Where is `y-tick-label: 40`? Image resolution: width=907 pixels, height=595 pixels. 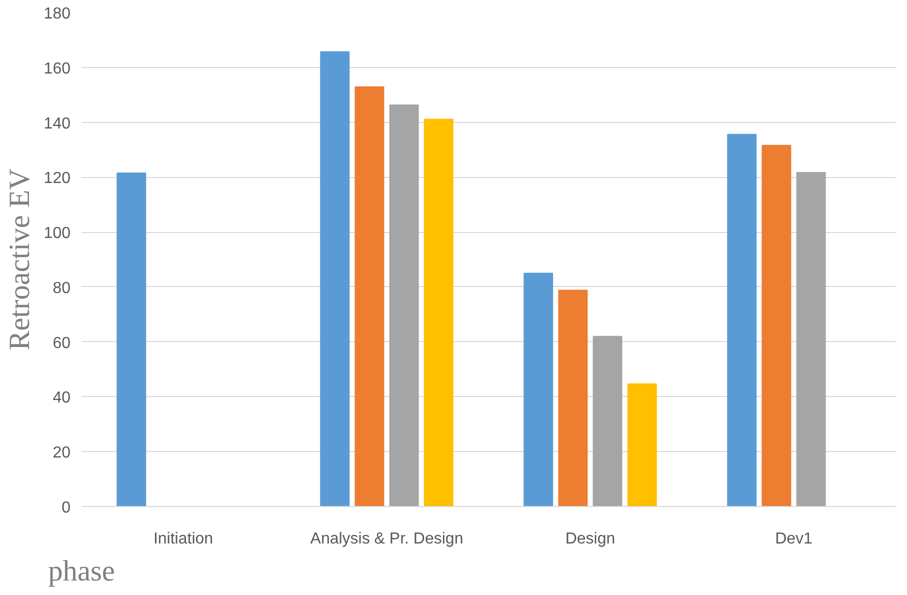
y-tick-label: 40 is located at coordinates (61, 398).